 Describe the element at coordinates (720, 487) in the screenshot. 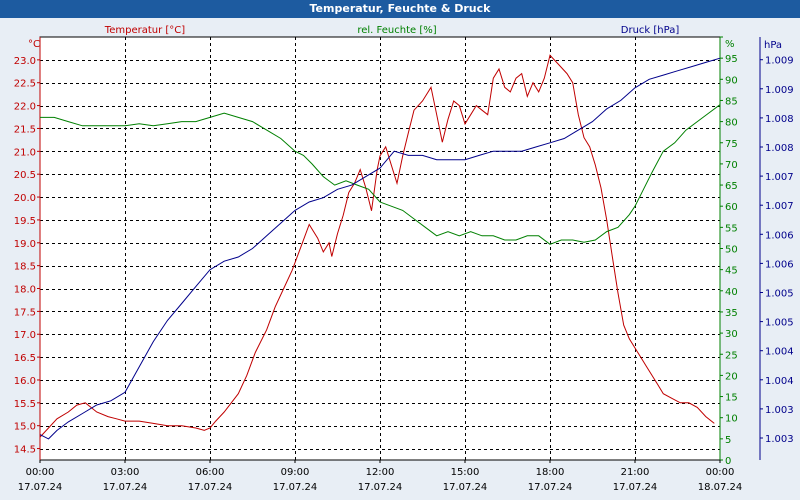

I see `x-tick-date: 18.07.24` at that location.